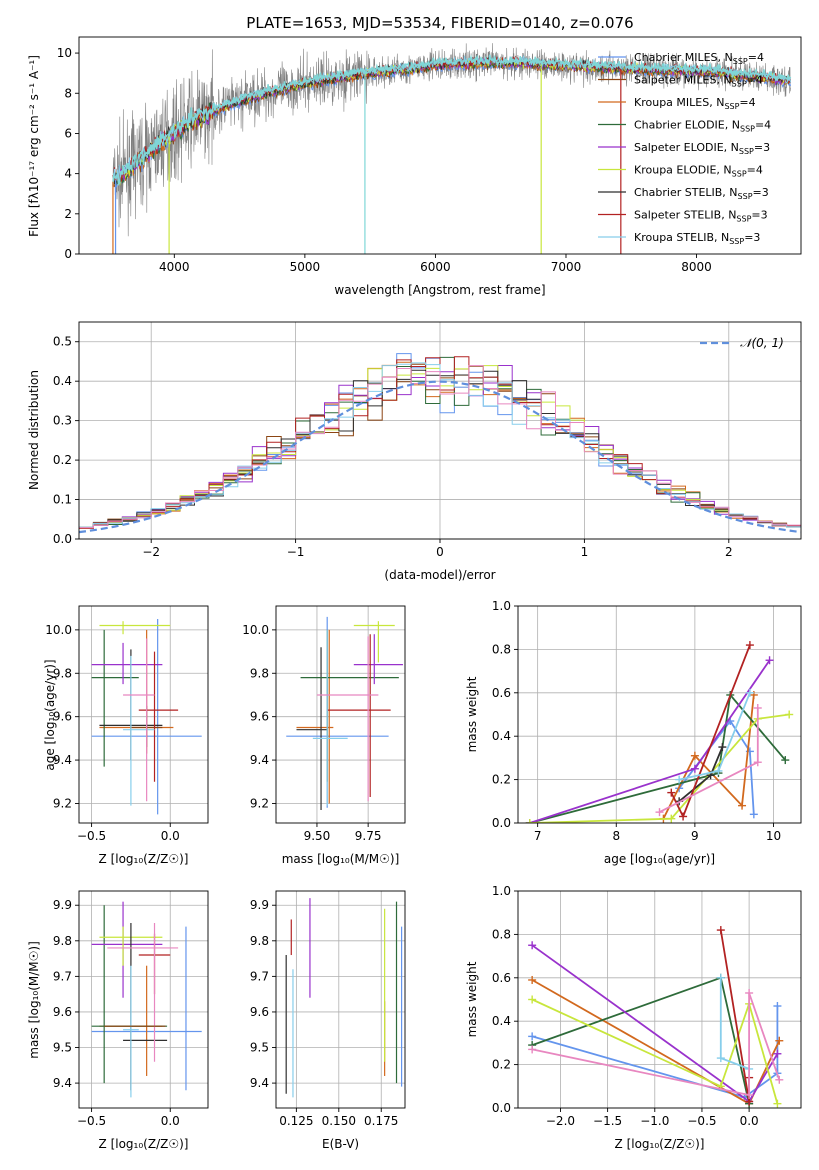  Describe the element at coordinates (687, 125) in the screenshot. I see `legend-entry-text: Chabrier ELODIE, N` at that location.